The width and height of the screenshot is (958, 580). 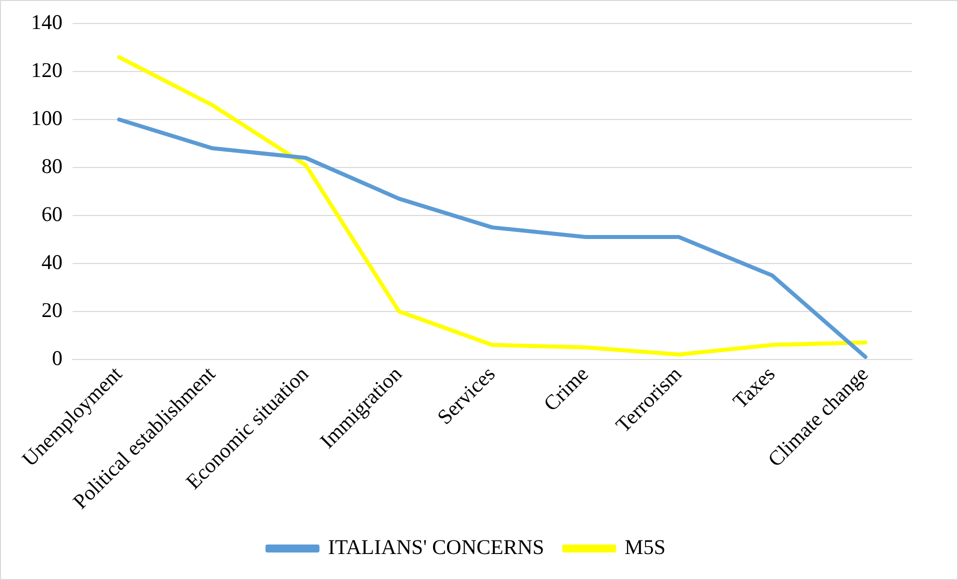 What do you see at coordinates (436, 547) in the screenshot?
I see `legend-label: ITALIANS' CONCERNS` at bounding box center [436, 547].